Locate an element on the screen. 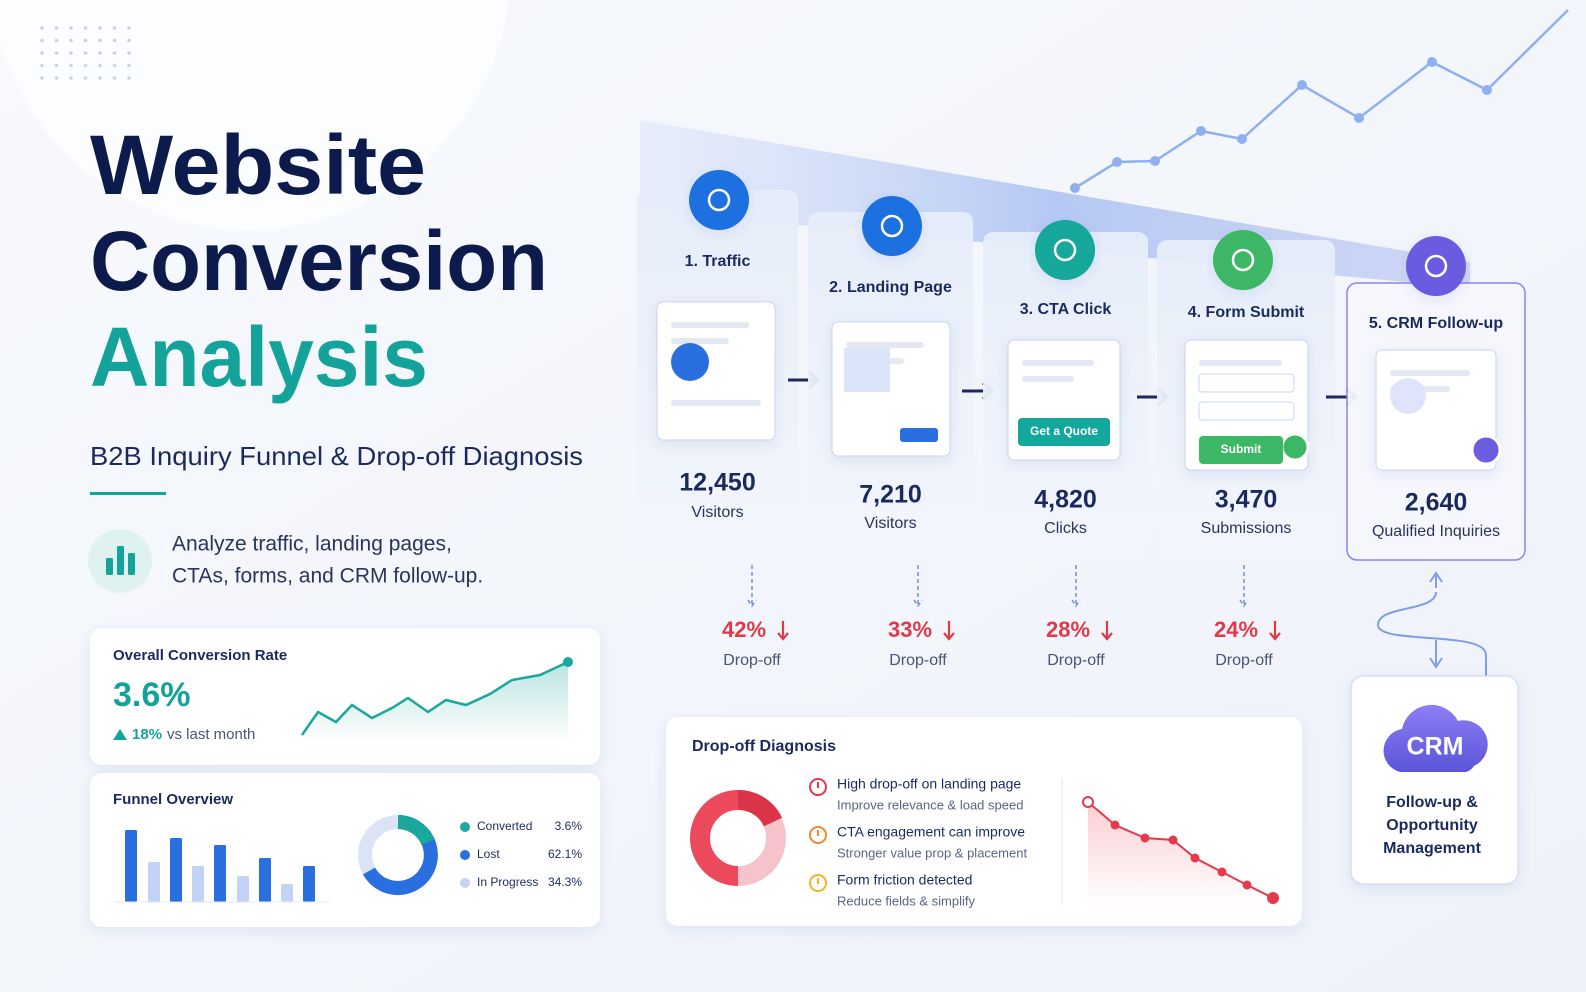 The height and width of the screenshot is (992, 1586). decline-line is located at coordinates (1180, 850).